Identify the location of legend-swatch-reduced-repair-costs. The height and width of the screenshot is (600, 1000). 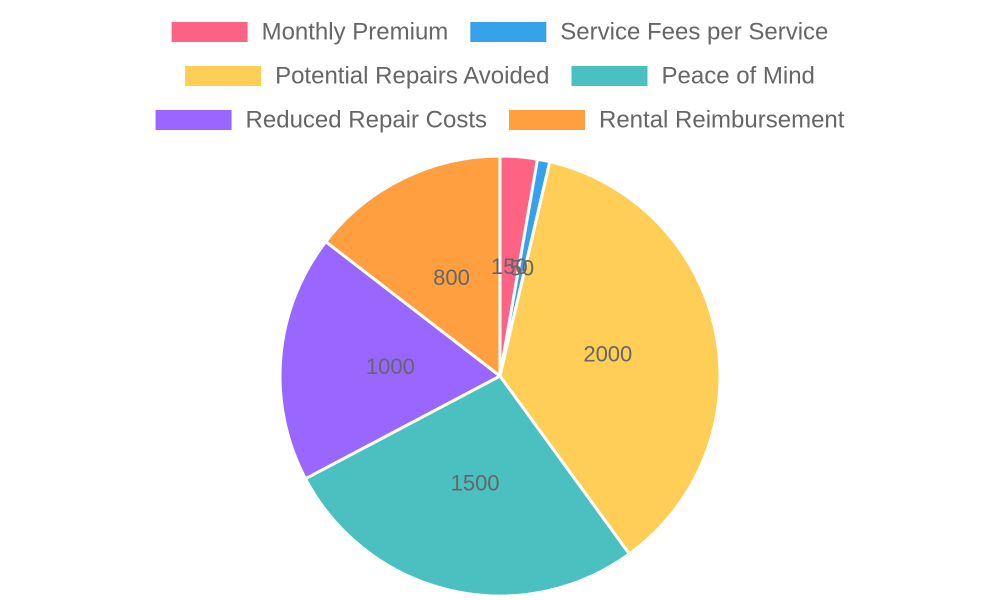
(193, 120).